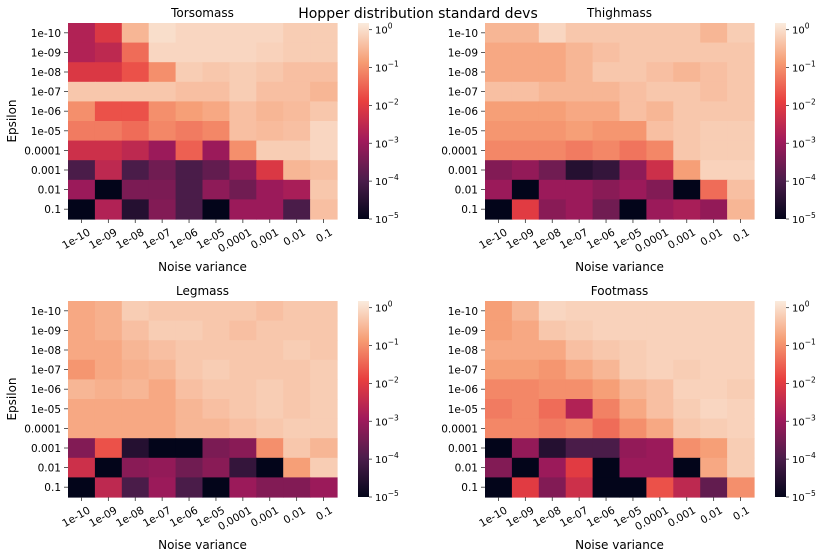 The width and height of the screenshot is (831, 556). What do you see at coordinates (466, 191) in the screenshot?
I see `y-tick-label: 0.01` at bounding box center [466, 191].